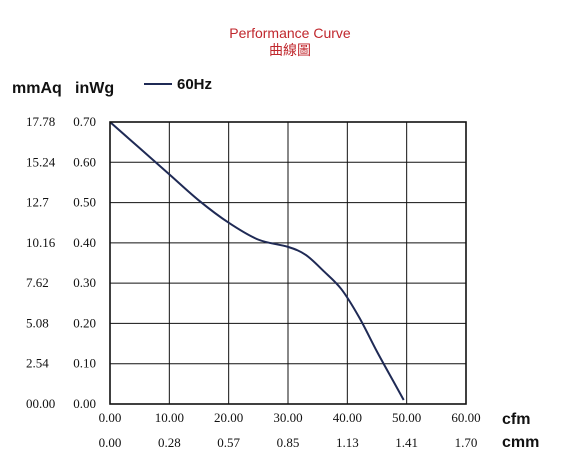  What do you see at coordinates (84, 161) in the screenshot?
I see `y-tick-label-inwg: 0.60` at bounding box center [84, 161].